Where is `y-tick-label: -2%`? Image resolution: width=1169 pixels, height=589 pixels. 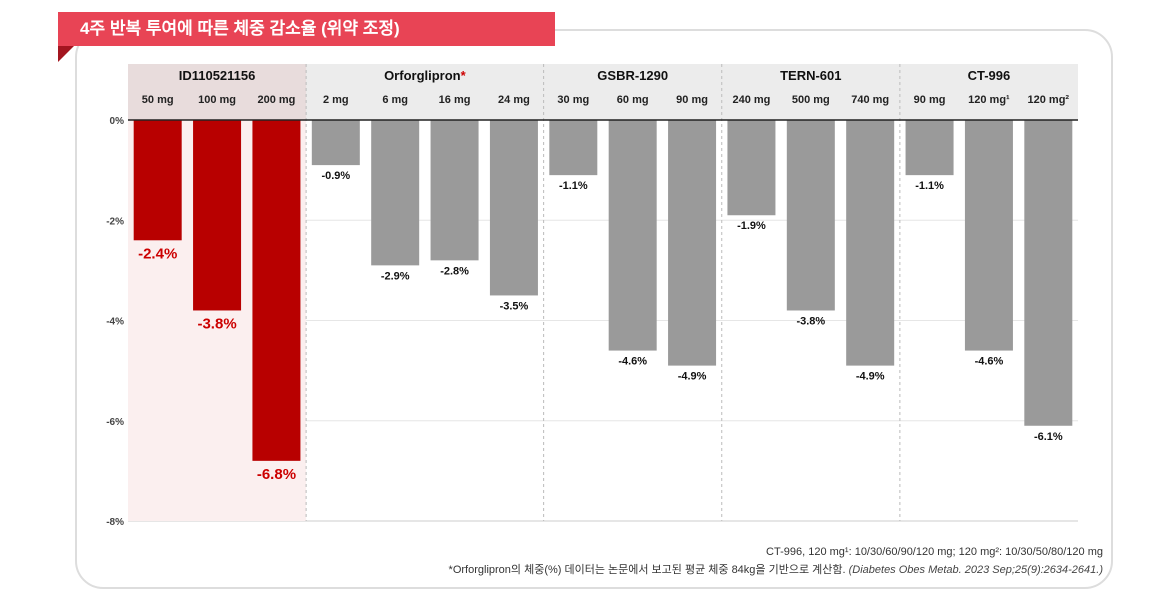
y-tick-label: -2% is located at coordinates (115, 221).